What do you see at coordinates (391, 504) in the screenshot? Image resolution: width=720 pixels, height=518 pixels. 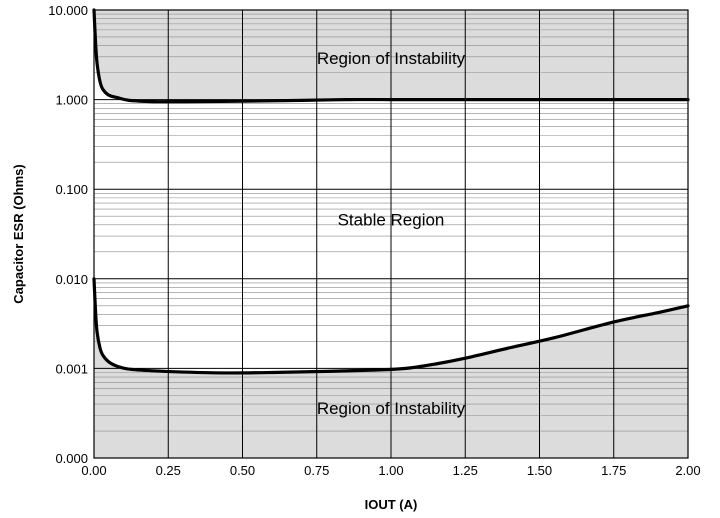 I see `x-axis-title: IOUT (A)` at bounding box center [391, 504].